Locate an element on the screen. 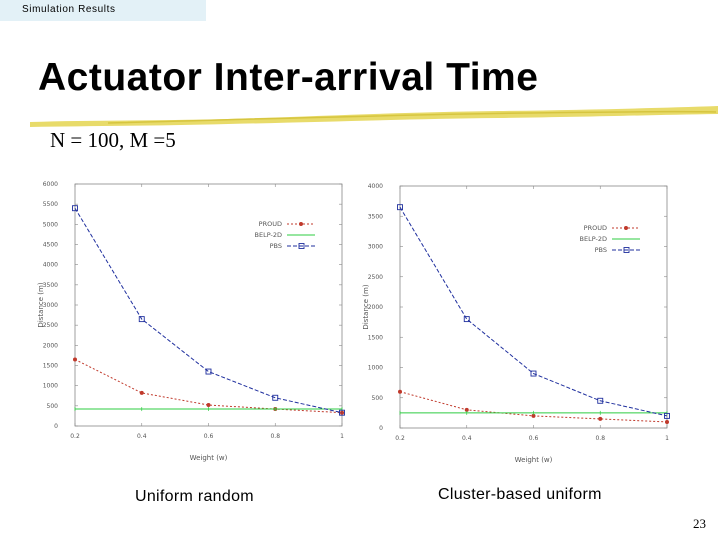  simulation-parameters: N = 100, M =5 is located at coordinates (113, 140).